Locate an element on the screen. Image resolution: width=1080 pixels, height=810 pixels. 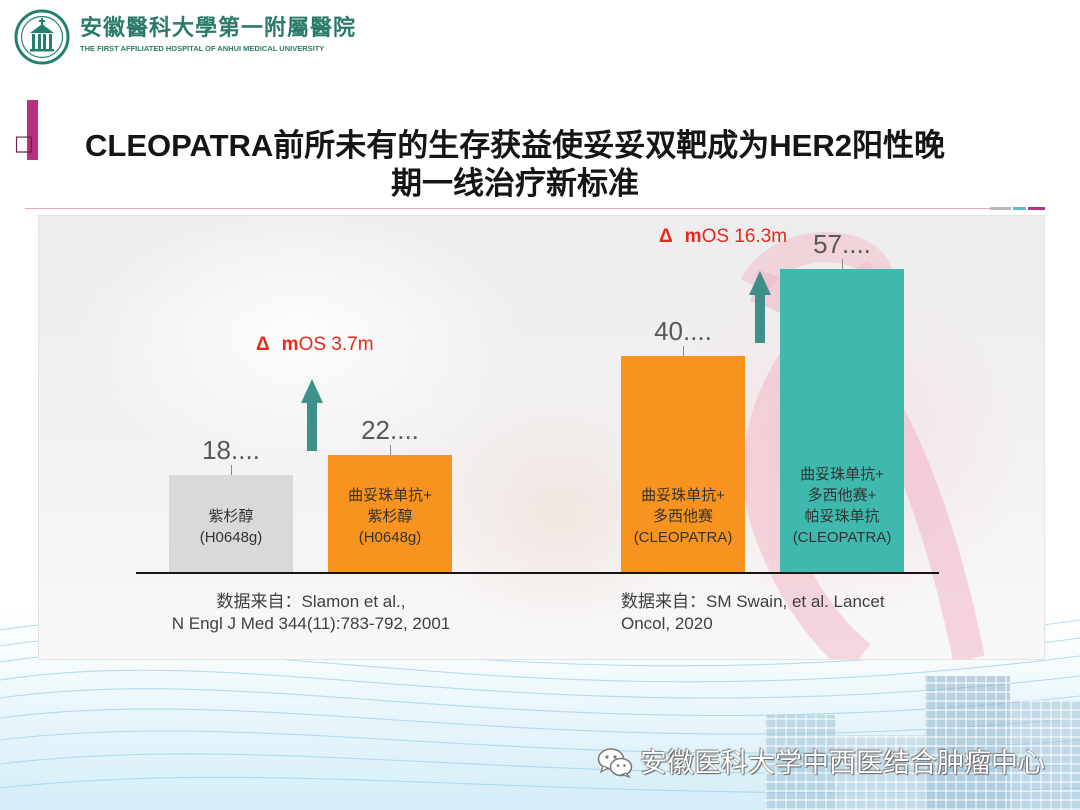
chart-baseline is located at coordinates (537, 573).